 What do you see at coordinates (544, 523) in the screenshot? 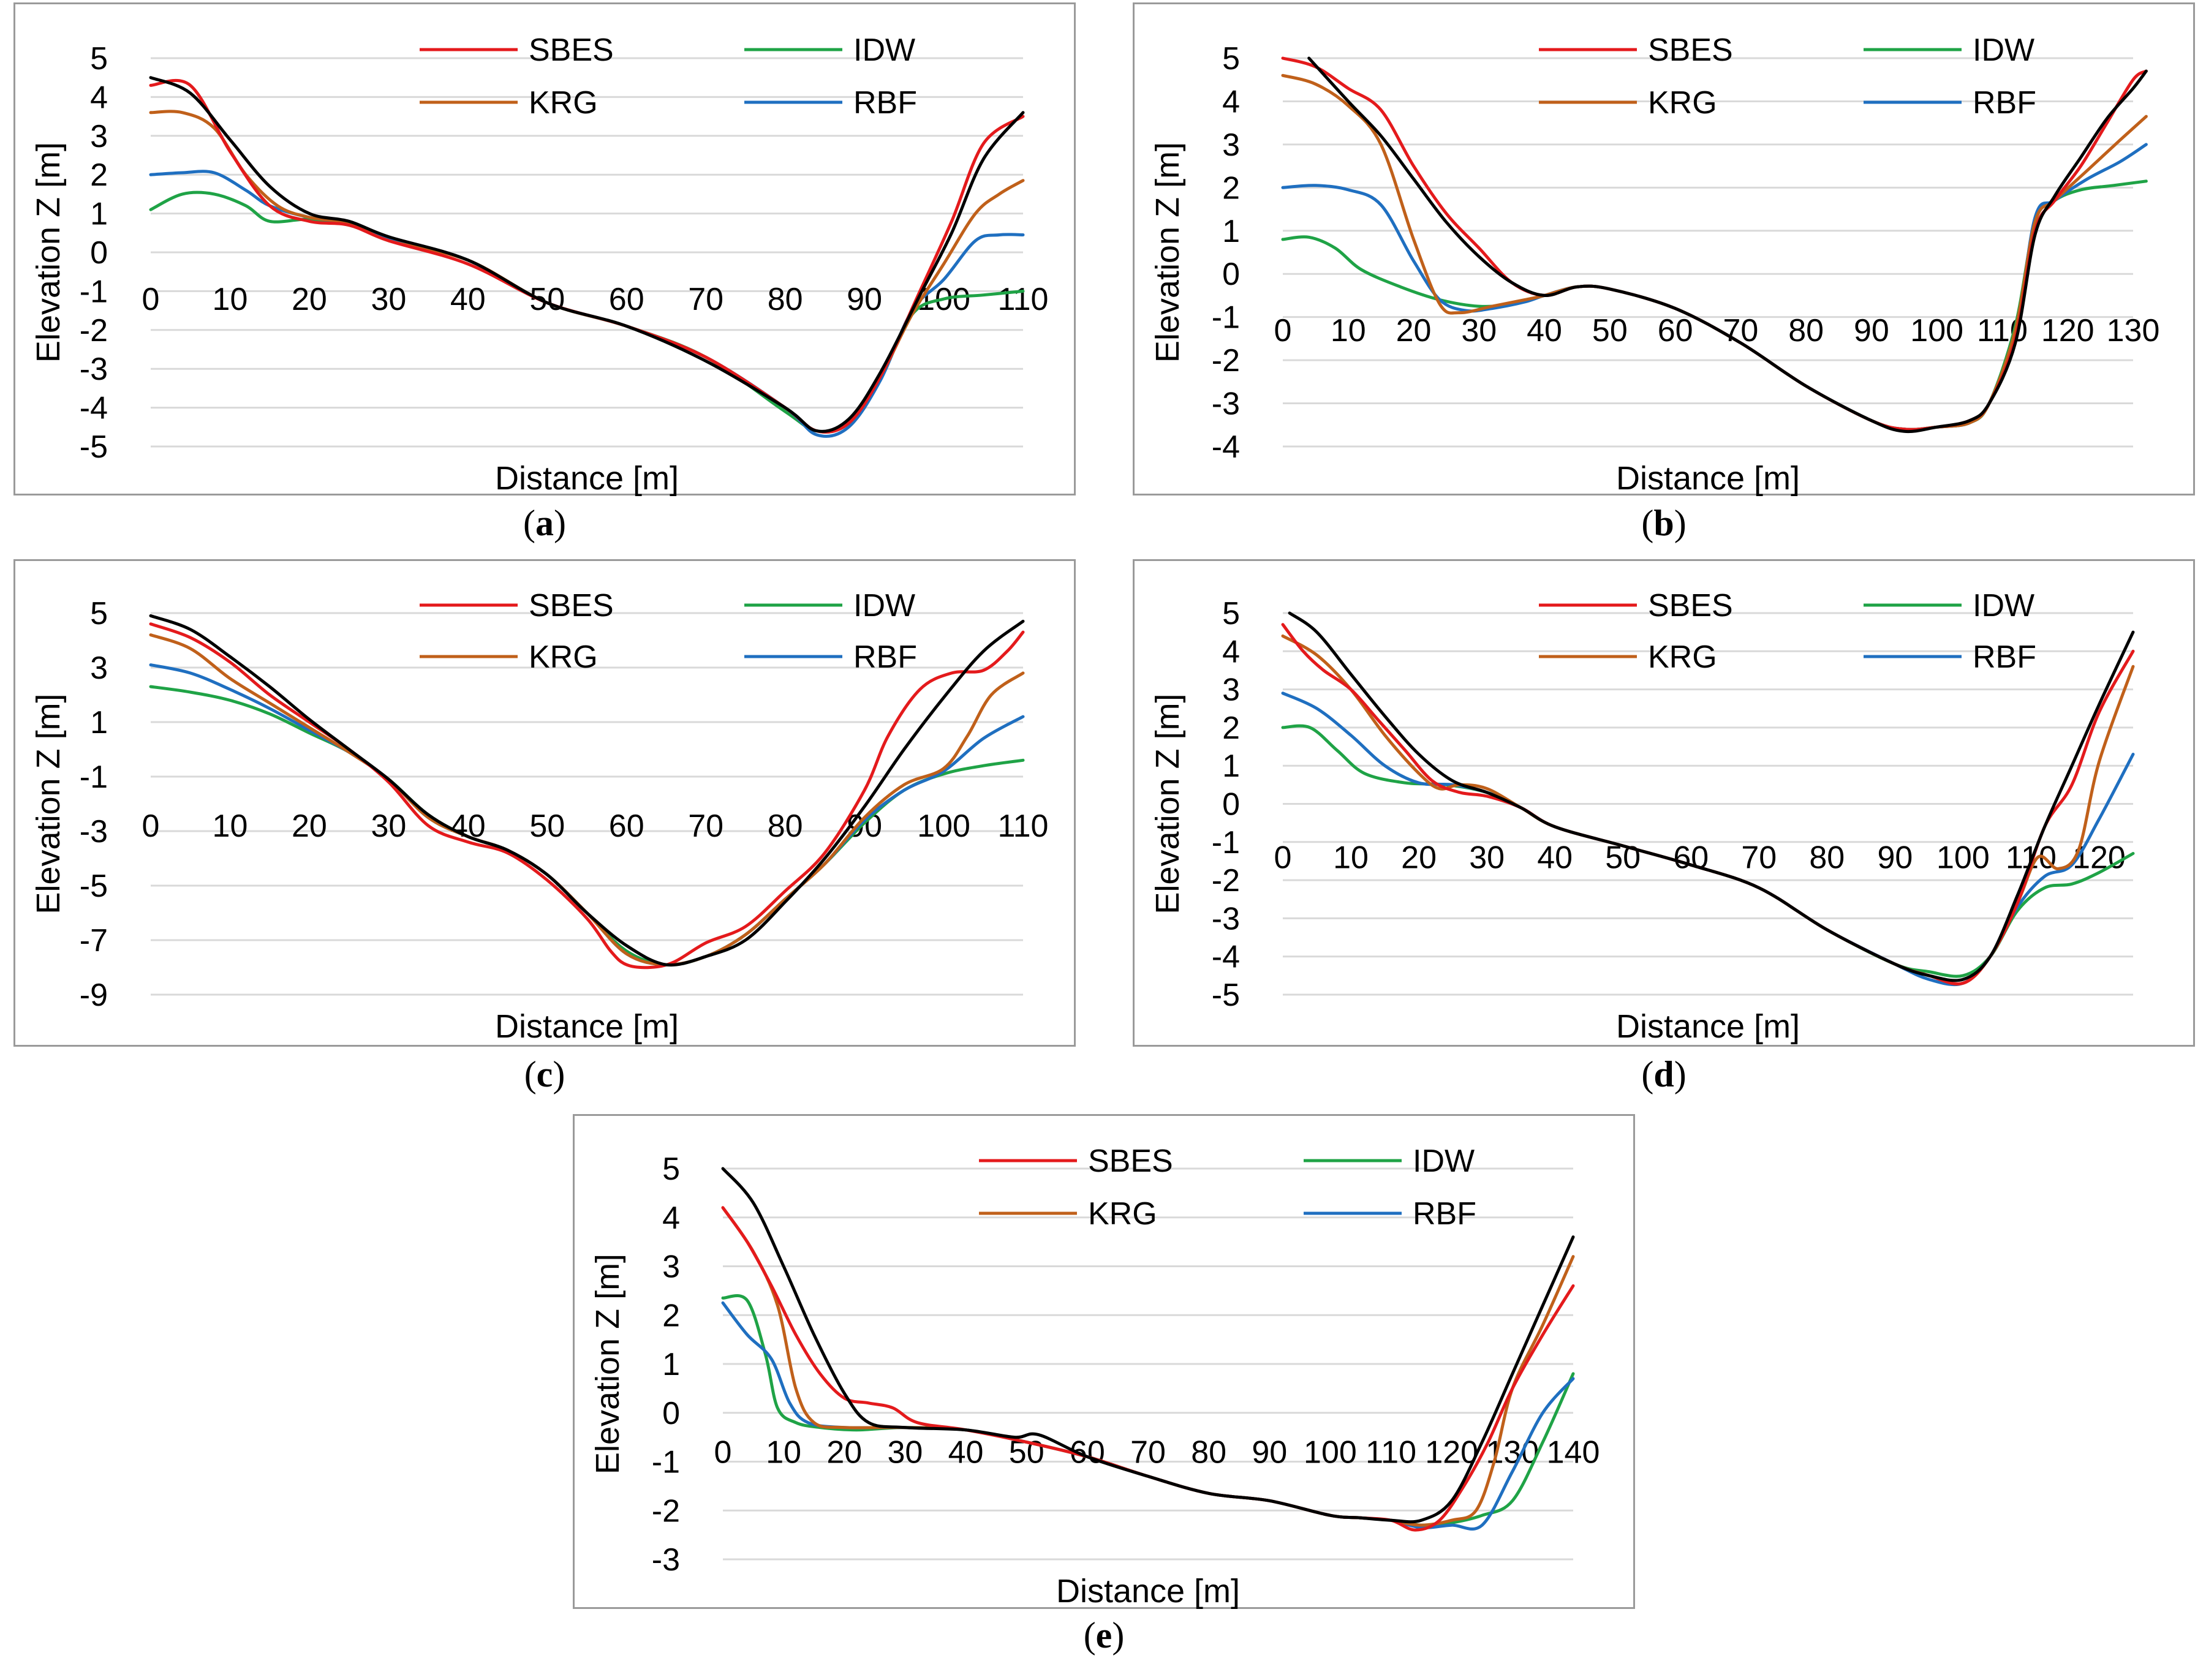
I see `caption-a: (a)` at bounding box center [544, 523].